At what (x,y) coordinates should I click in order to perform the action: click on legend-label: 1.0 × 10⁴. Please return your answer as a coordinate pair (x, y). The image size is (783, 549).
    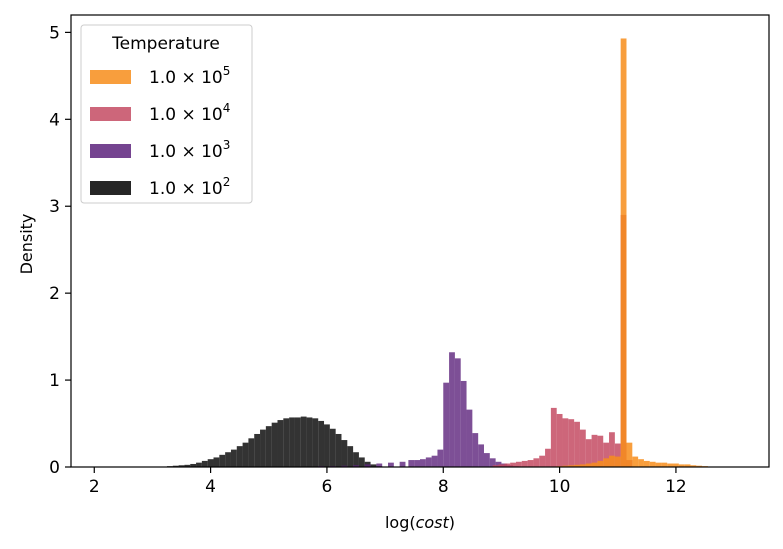
    Looking at the image, I should click on (189, 113).